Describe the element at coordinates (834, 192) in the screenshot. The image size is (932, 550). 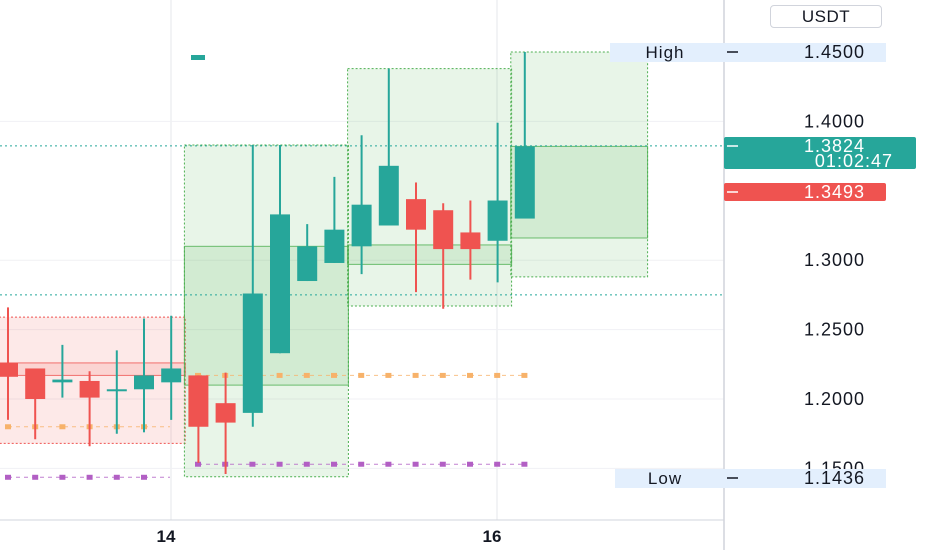
I see `secondary-price-value: 1.3493` at that location.